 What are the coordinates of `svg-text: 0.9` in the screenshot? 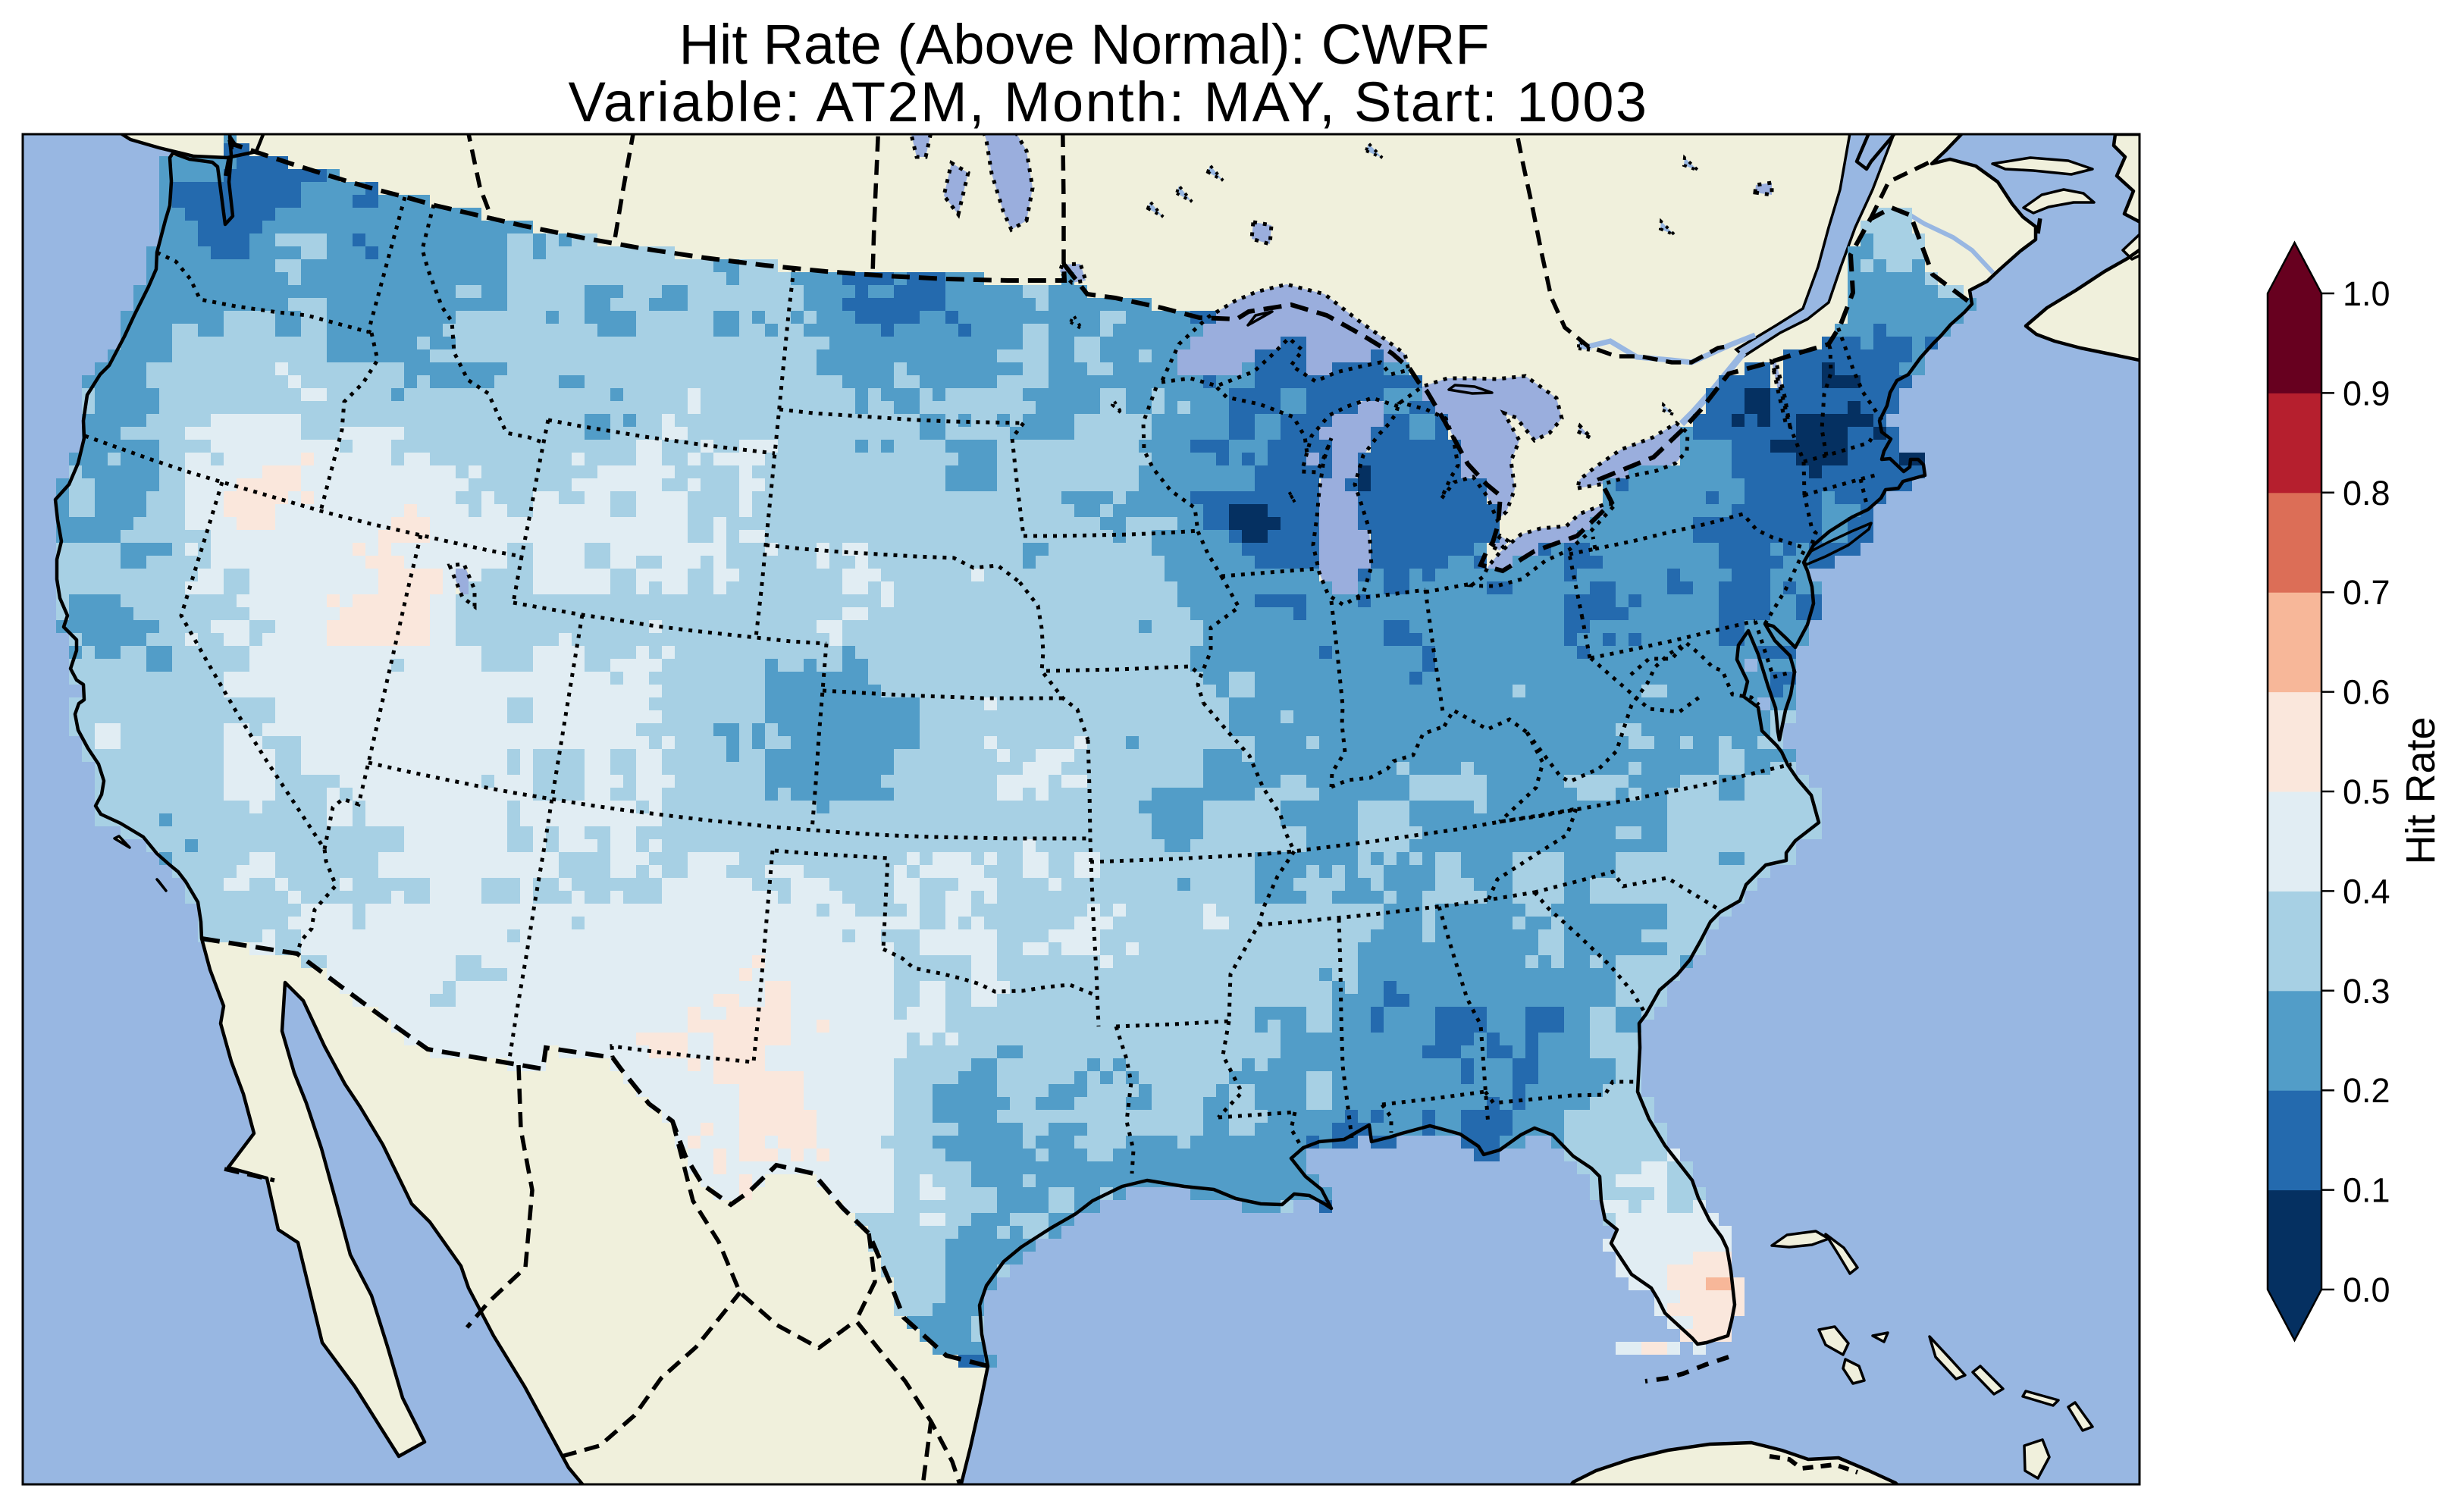 It's located at (2367, 393).